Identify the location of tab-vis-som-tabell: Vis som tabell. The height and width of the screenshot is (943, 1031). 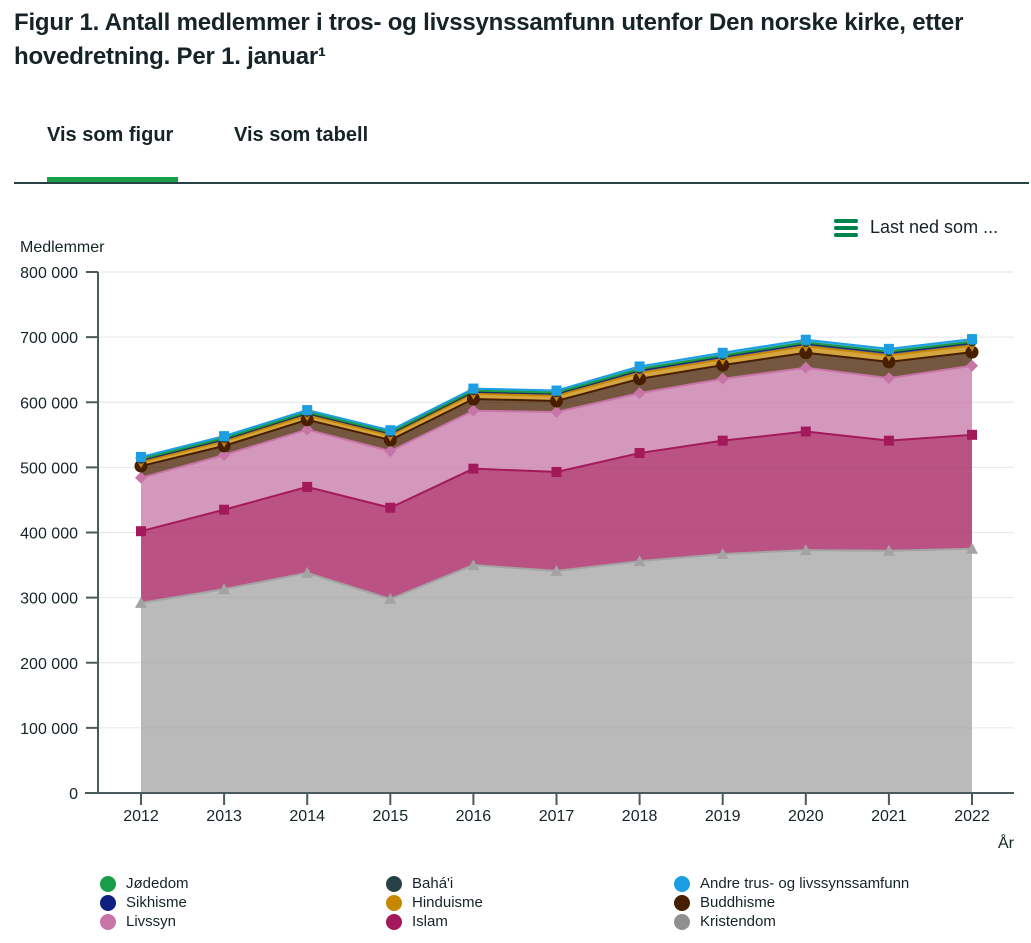
(301, 135).